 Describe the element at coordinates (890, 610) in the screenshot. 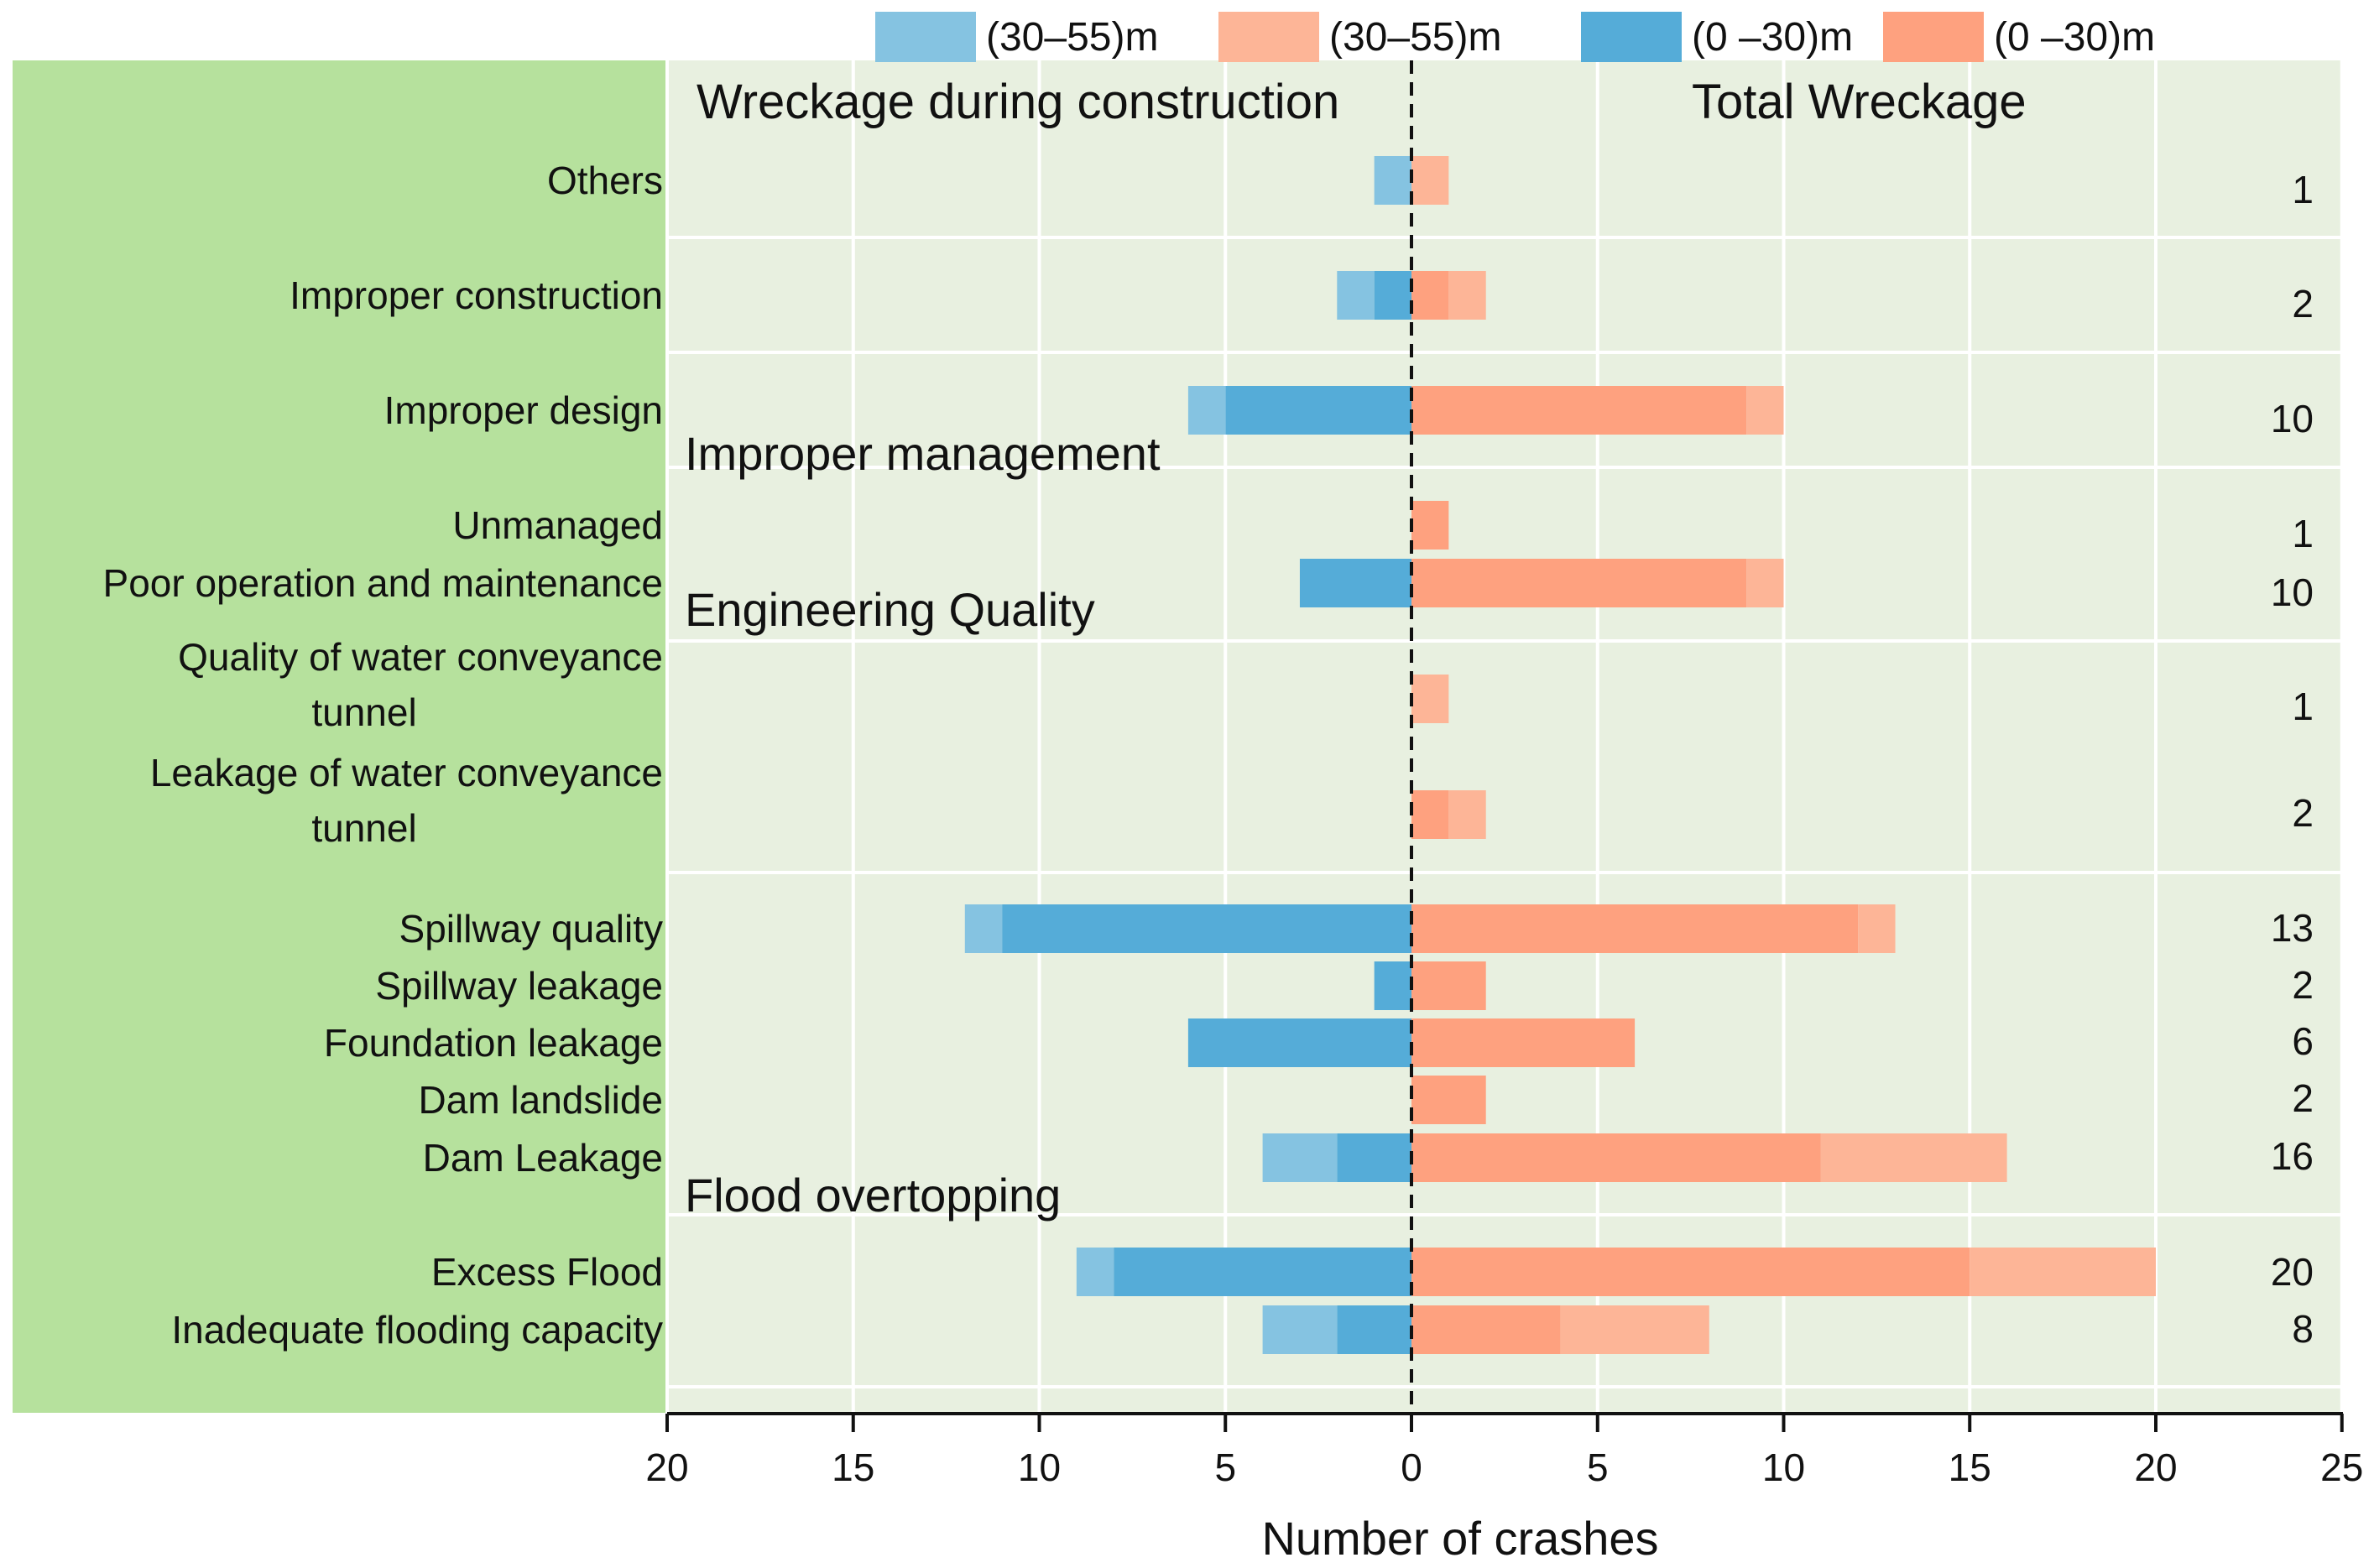

I see `section-header: Engineering Quality` at that location.